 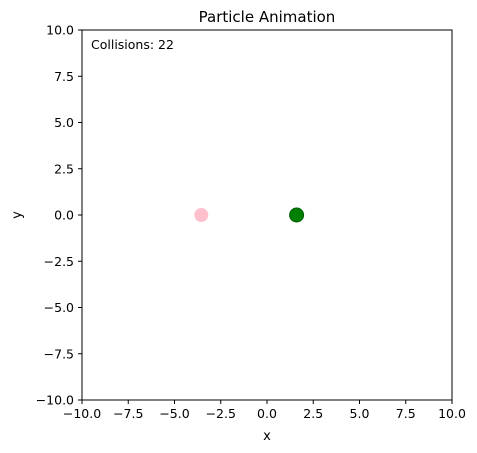 I want to click on y-tick-label: −2.5, so click(x=59, y=261).